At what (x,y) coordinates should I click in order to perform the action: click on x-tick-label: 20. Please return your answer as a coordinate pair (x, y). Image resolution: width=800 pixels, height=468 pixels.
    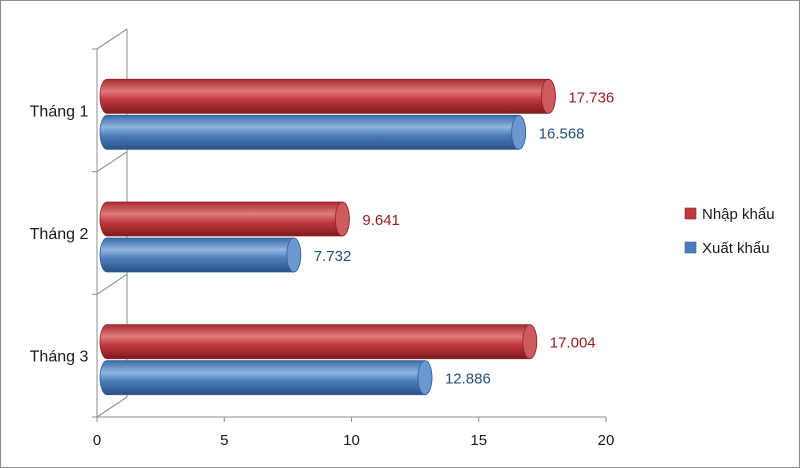
    Looking at the image, I should click on (606, 440).